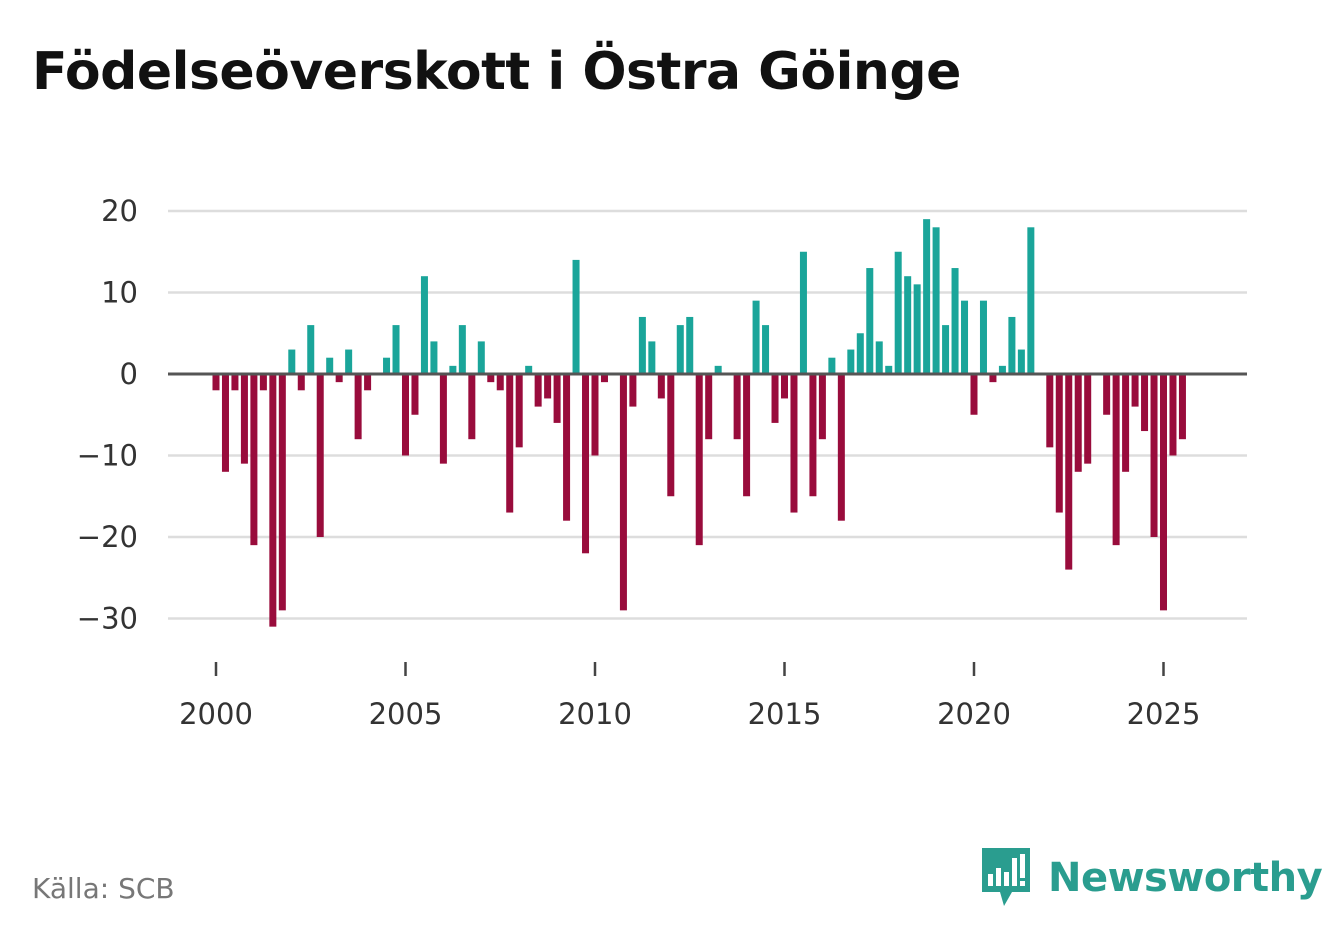  Describe the element at coordinates (103, 888) in the screenshot. I see `source-label: Källa: SCB` at that location.